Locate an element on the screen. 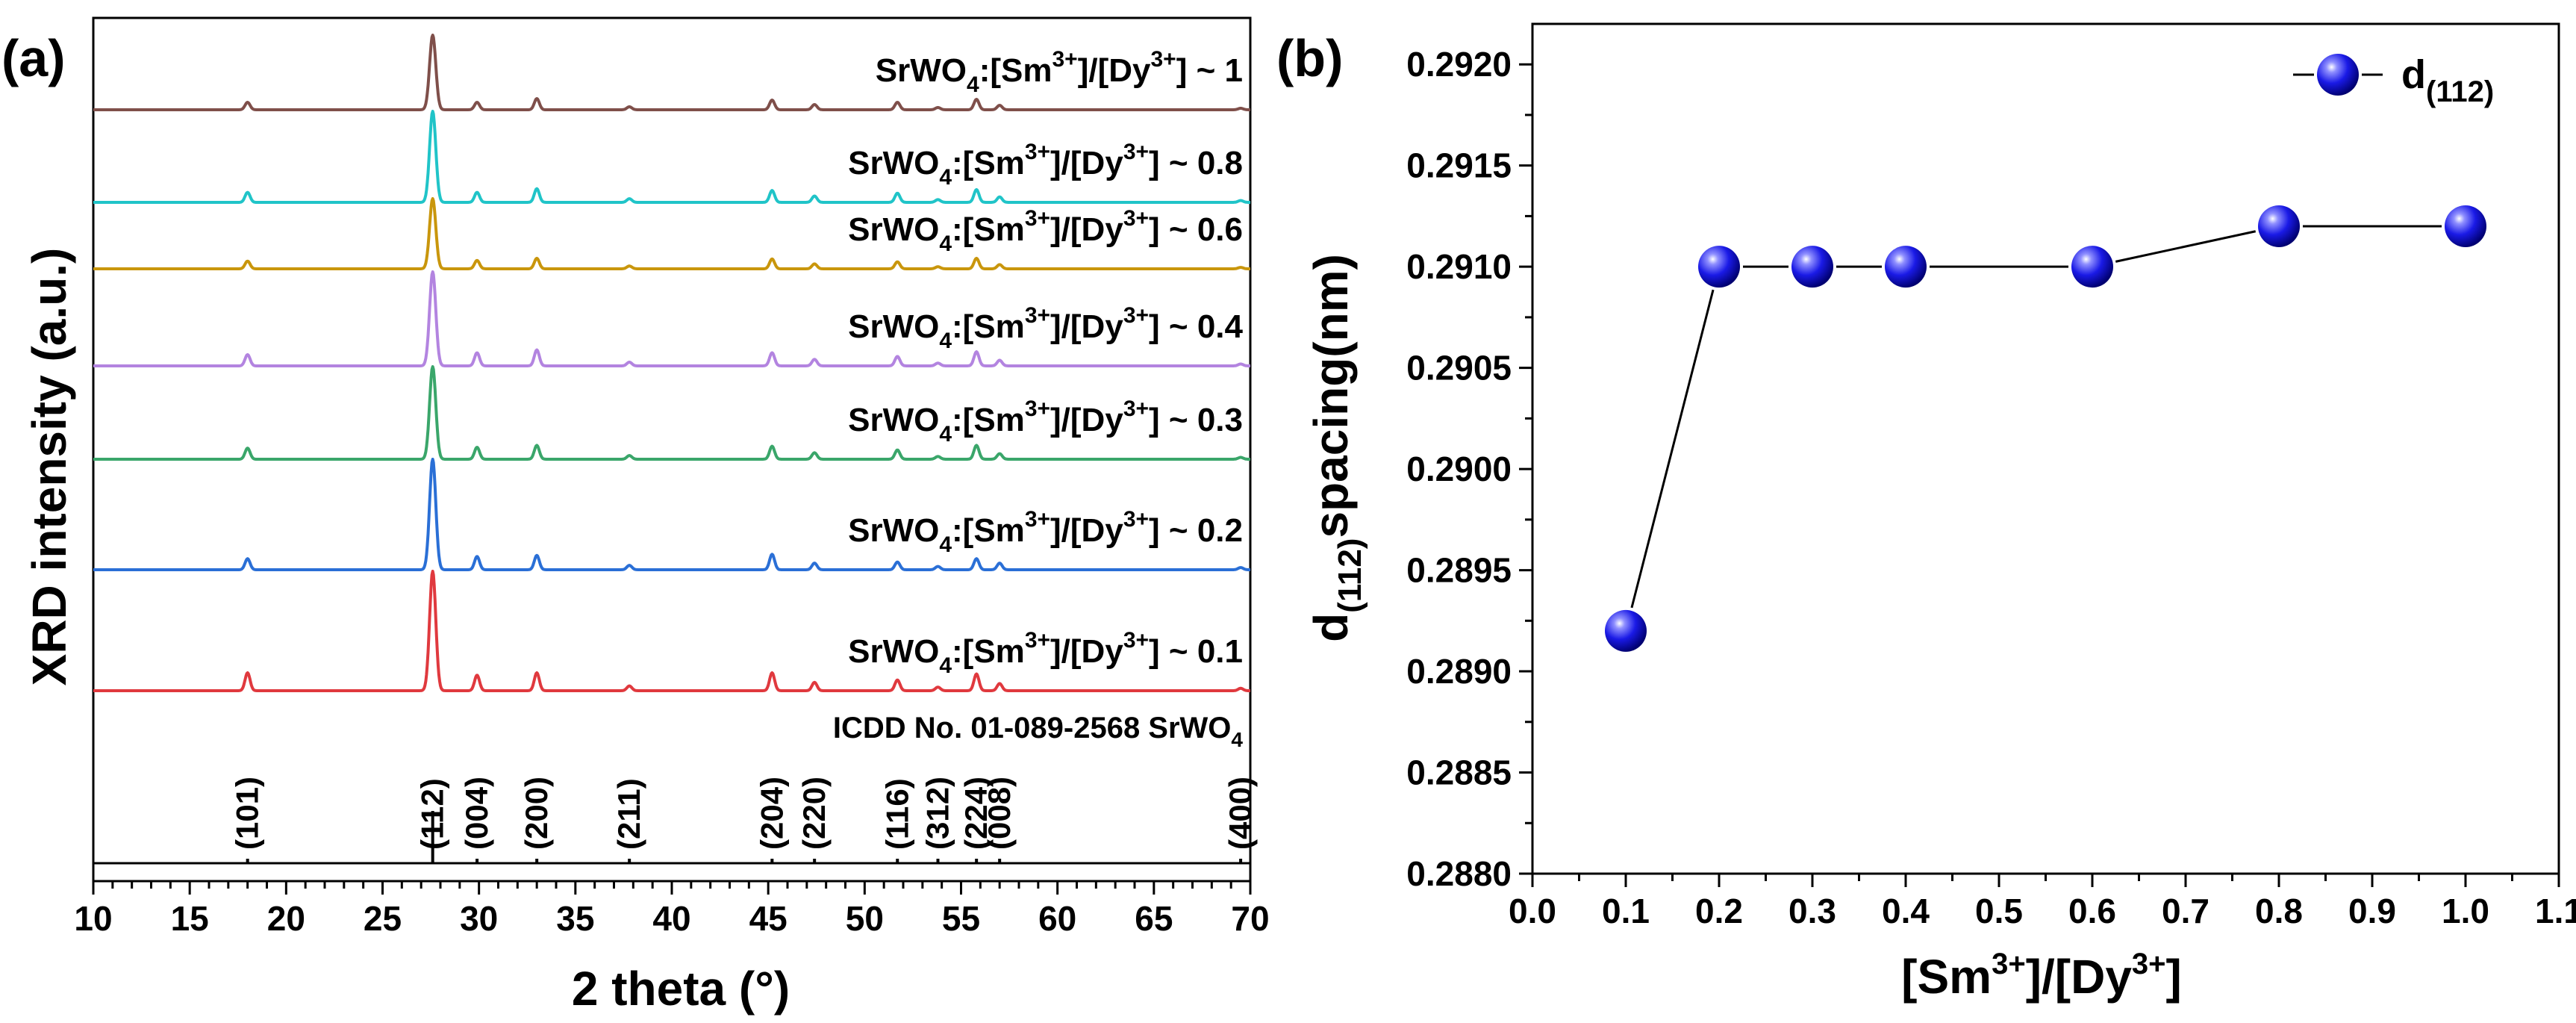 The width and height of the screenshot is (2576, 1023). hkl-label: (211) is located at coordinates (628, 814).